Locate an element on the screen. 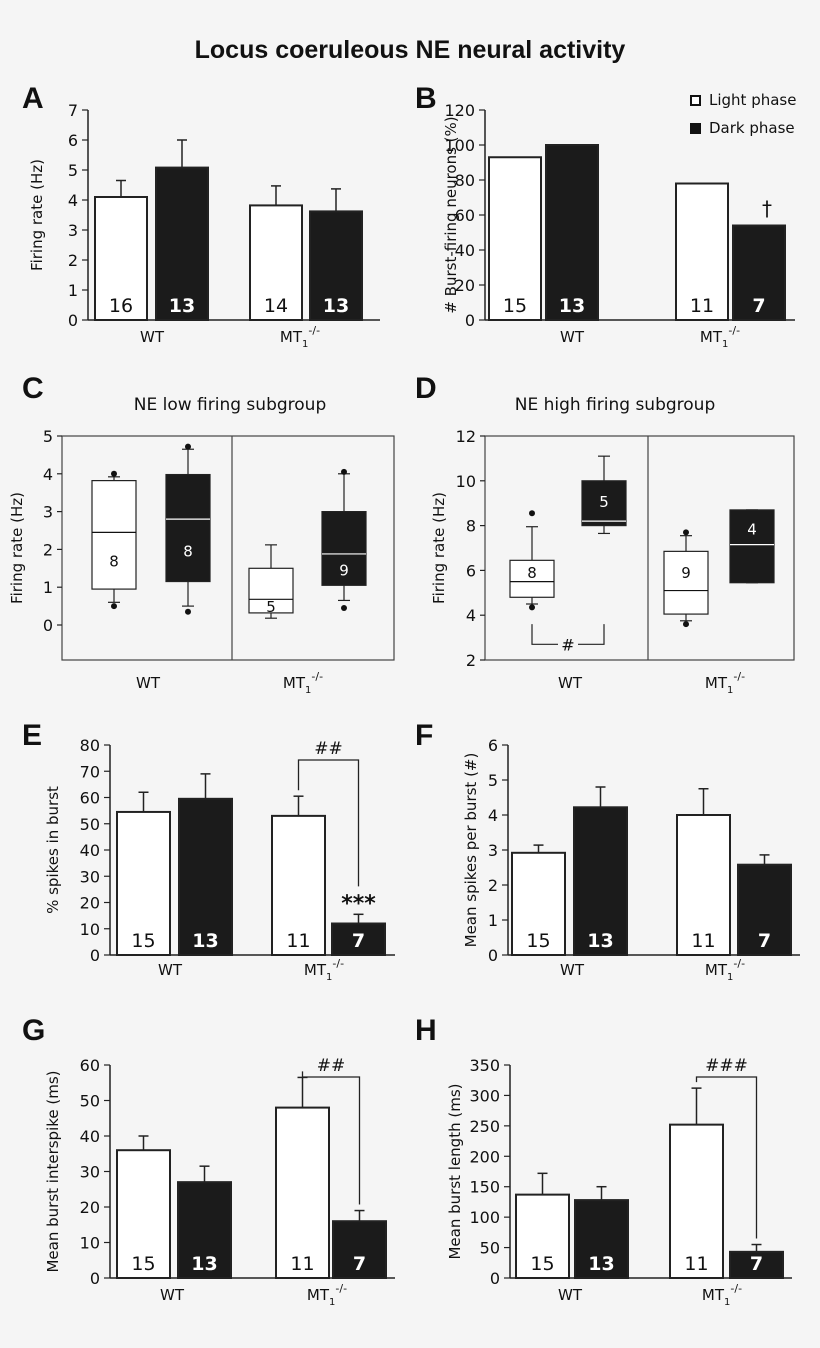 The height and width of the screenshot is (1348, 820). y-axis-label: Mean burst interspike (ms) is located at coordinates (53, 1171).